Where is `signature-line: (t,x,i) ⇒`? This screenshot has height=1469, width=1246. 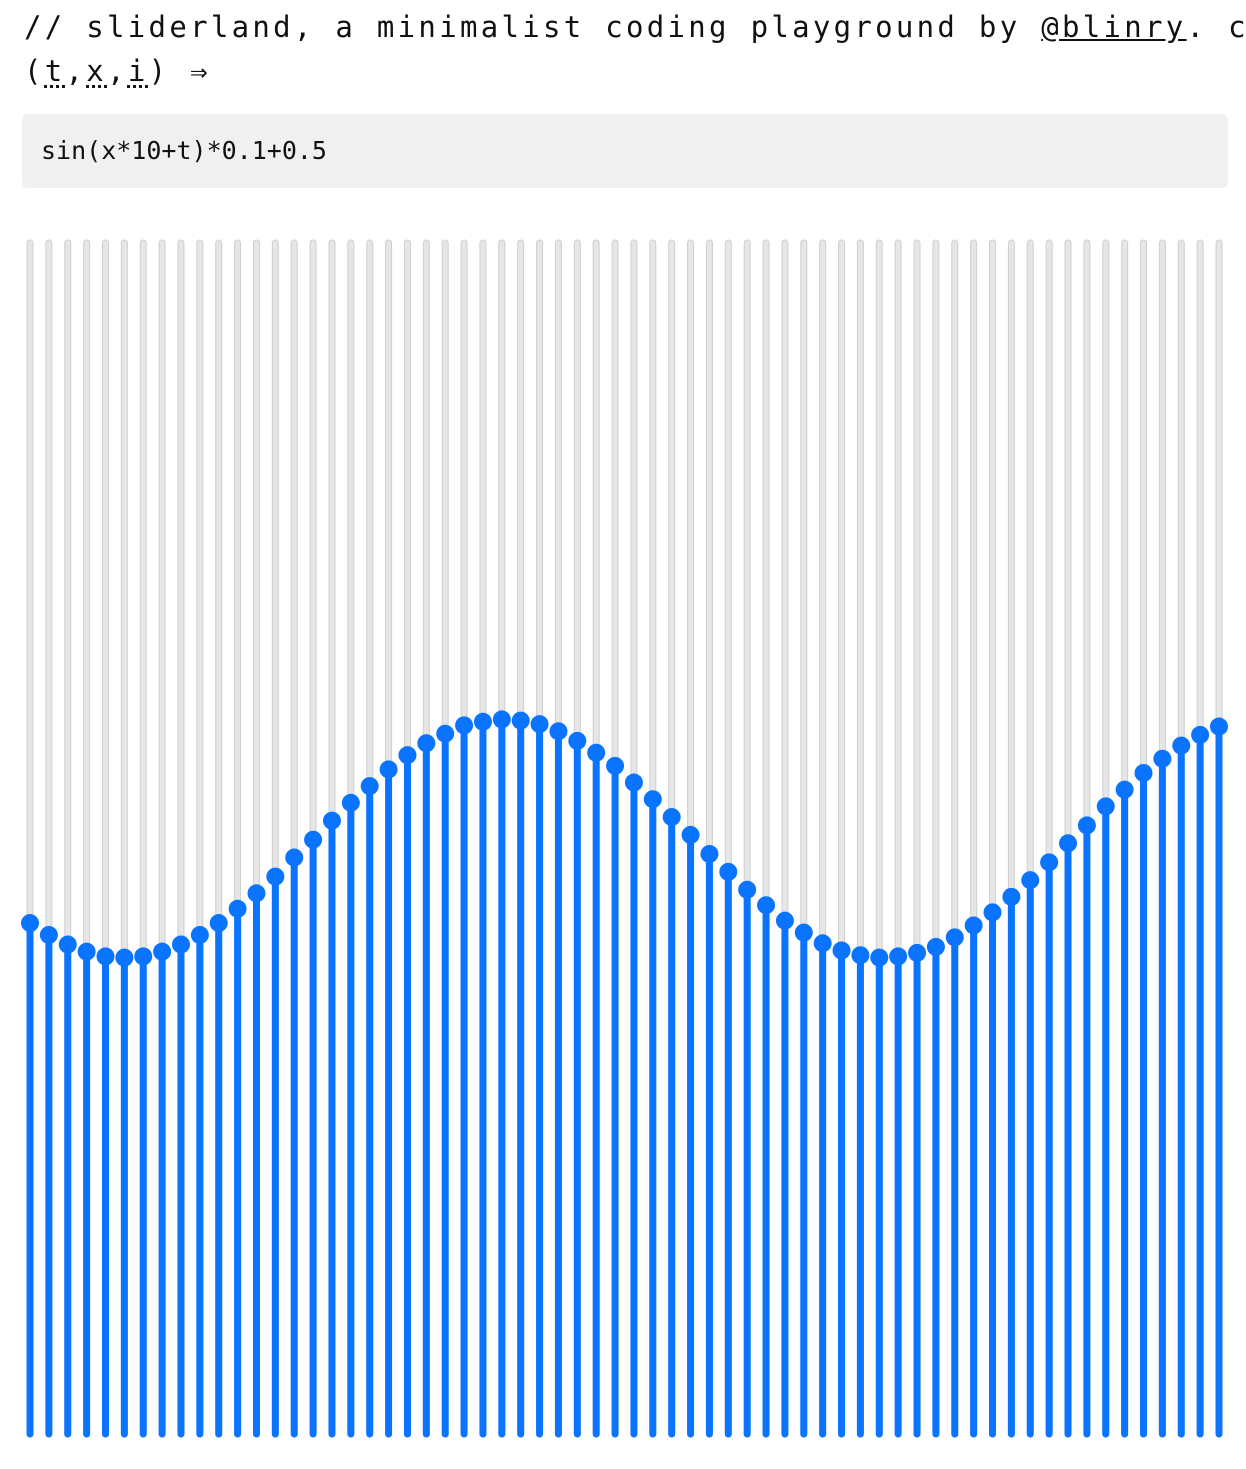 signature-line: (t,x,i) ⇒ is located at coordinates (117, 71).